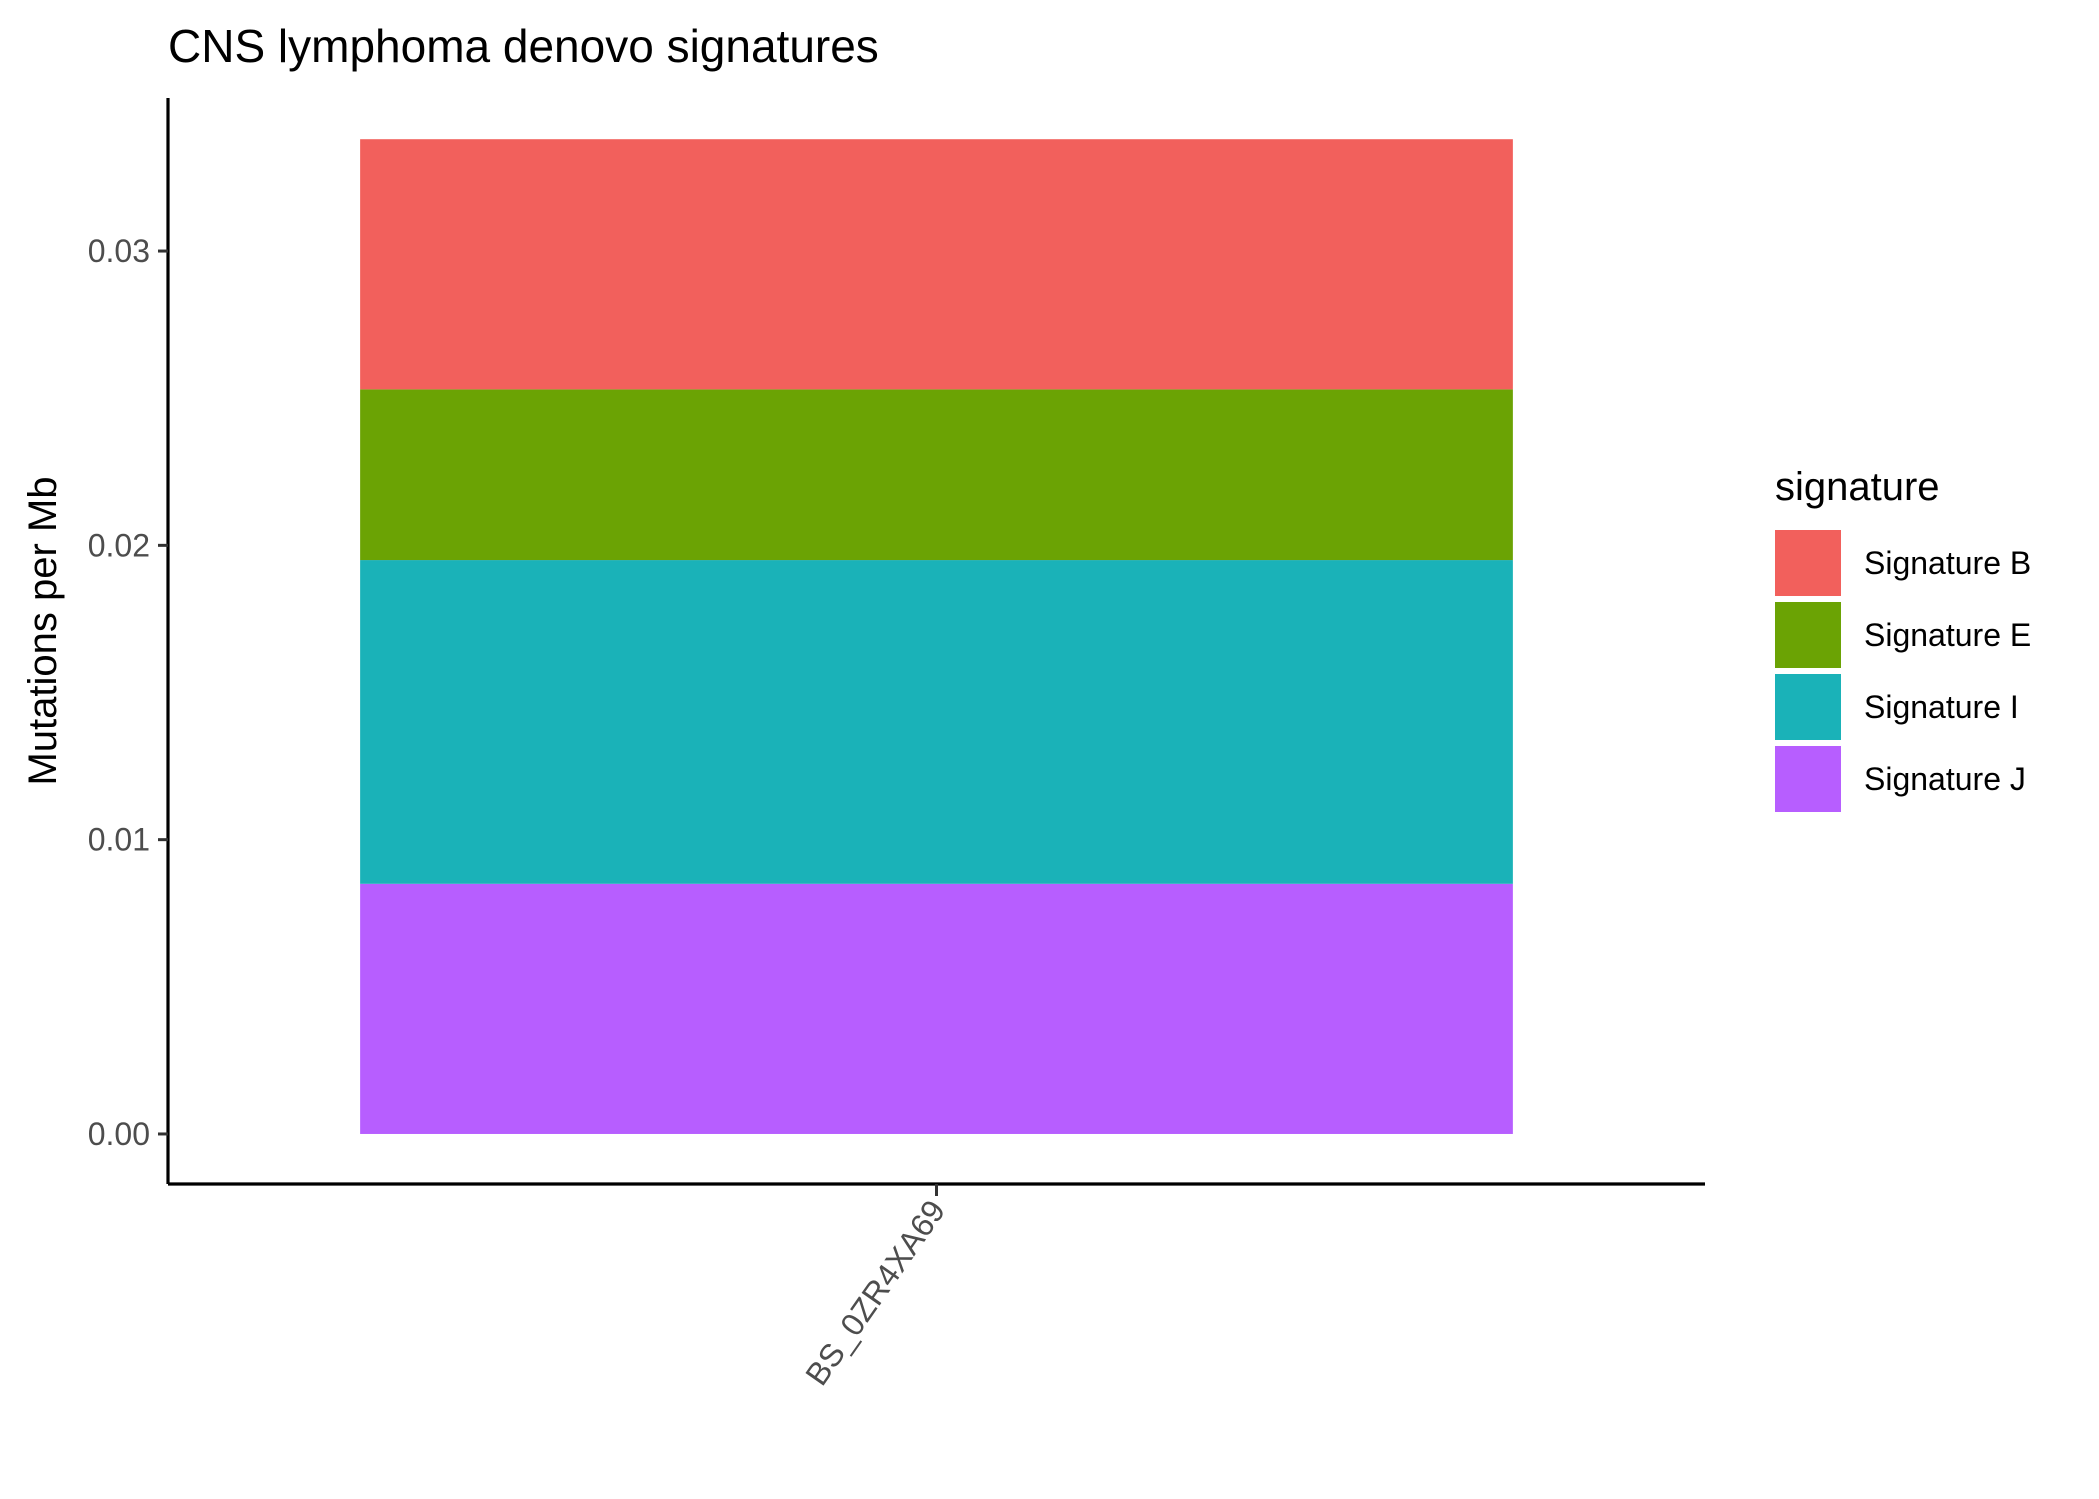 This screenshot has width=2099, height=1499. I want to click on legend-label-signature-b: Signature B, so click(1947, 563).